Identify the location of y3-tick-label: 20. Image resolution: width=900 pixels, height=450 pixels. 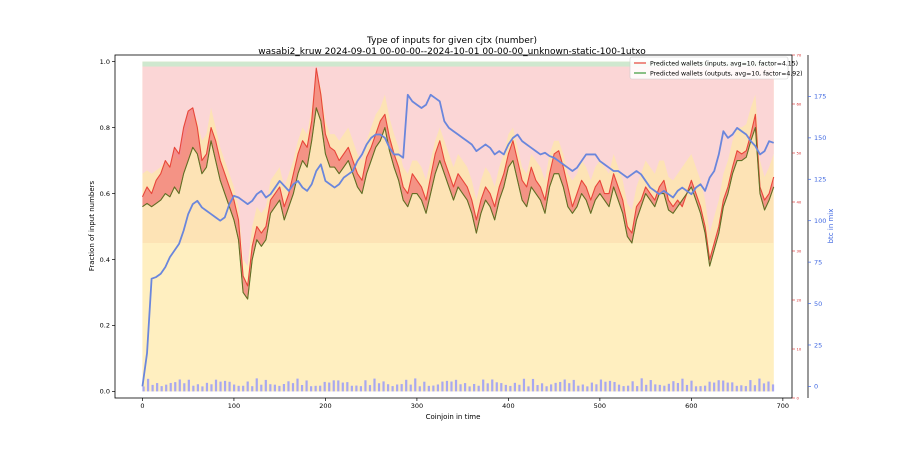
(799, 300).